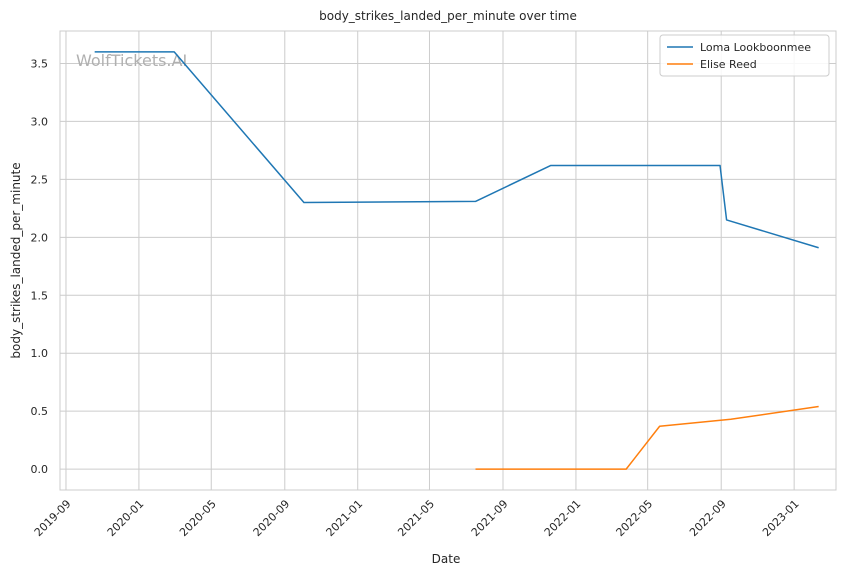 The width and height of the screenshot is (844, 575). Describe the element at coordinates (131, 60) in the screenshot. I see `watermark-text: WolfTickets.AI` at that location.